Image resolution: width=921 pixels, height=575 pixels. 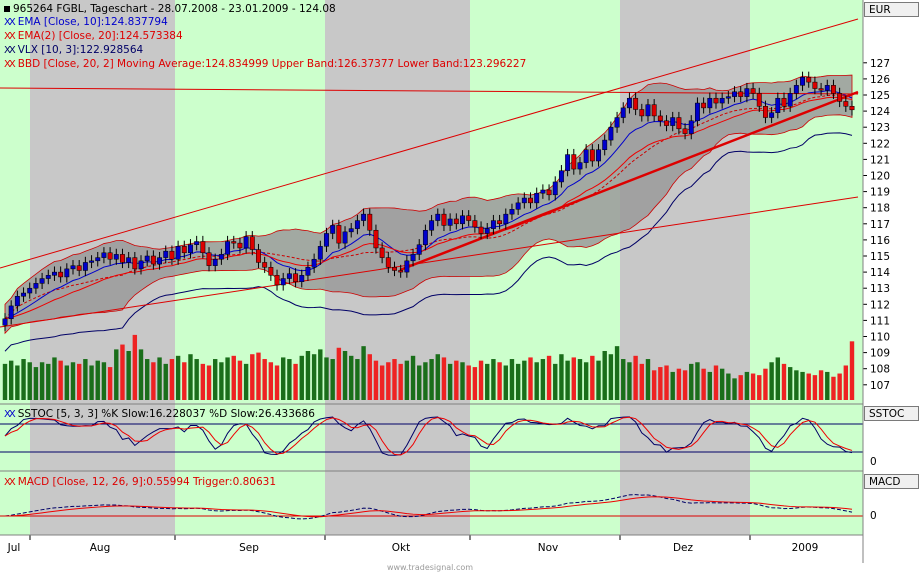 What do you see at coordinates (548, 548) in the screenshot?
I see `x-tick-label: Nov` at bounding box center [548, 548].